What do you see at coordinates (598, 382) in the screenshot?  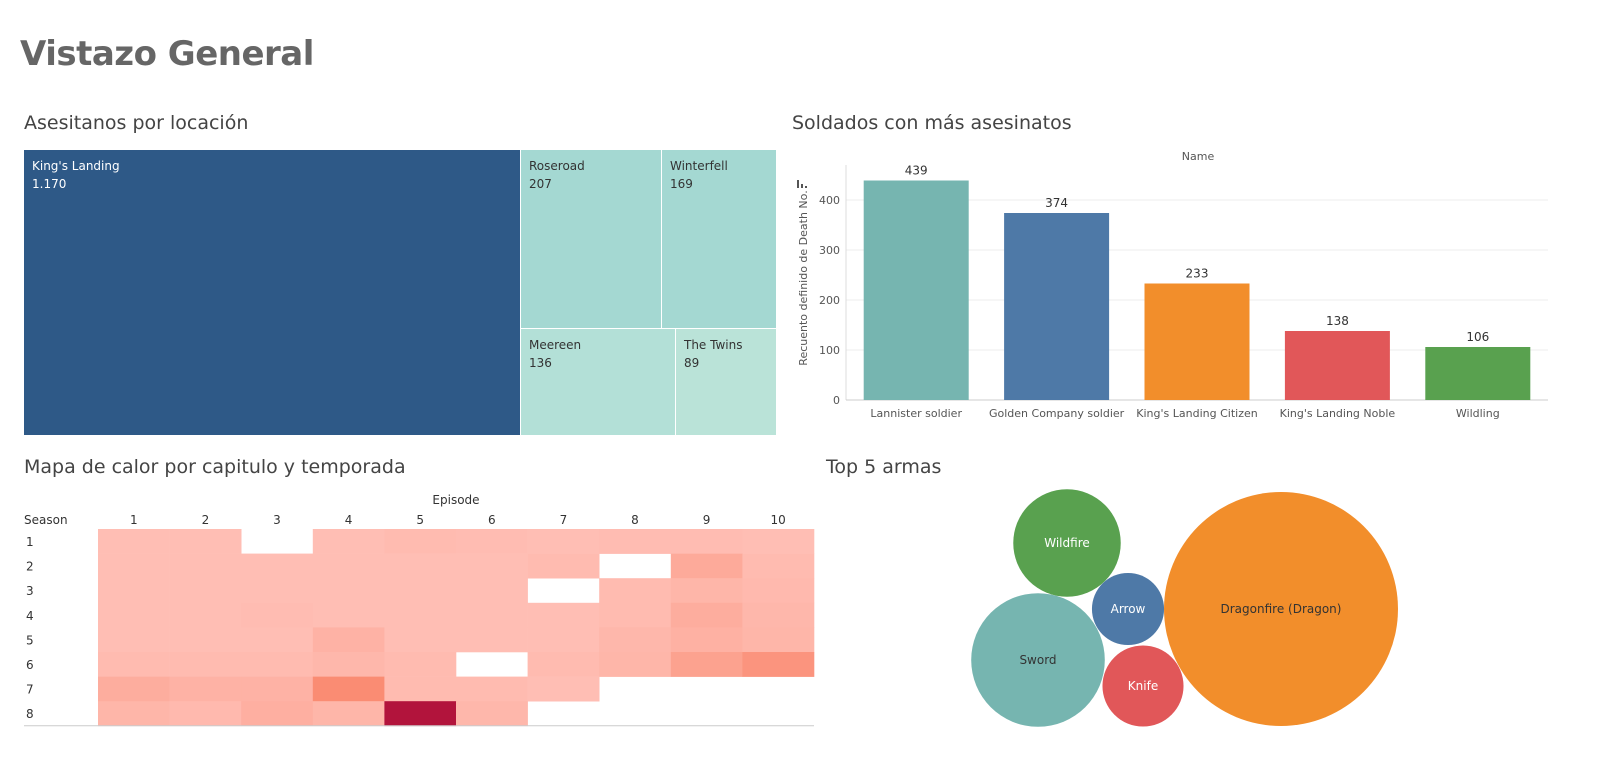 I see `treemap-cell-meereen` at bounding box center [598, 382].